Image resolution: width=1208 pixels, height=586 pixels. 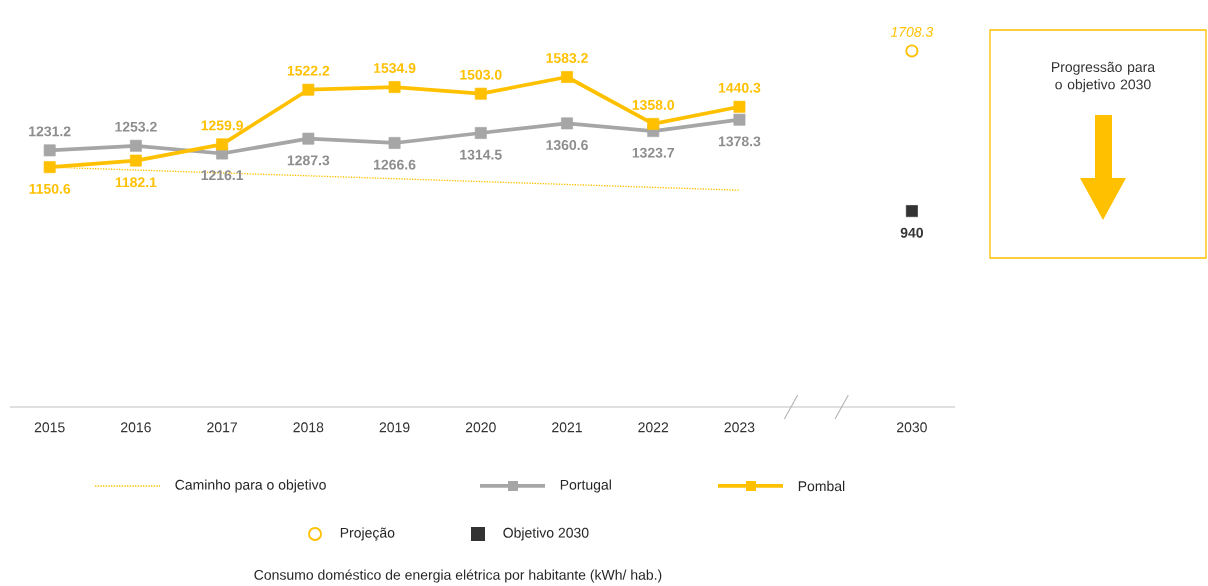 I want to click on data-label: 1266.6, so click(x=395, y=164).